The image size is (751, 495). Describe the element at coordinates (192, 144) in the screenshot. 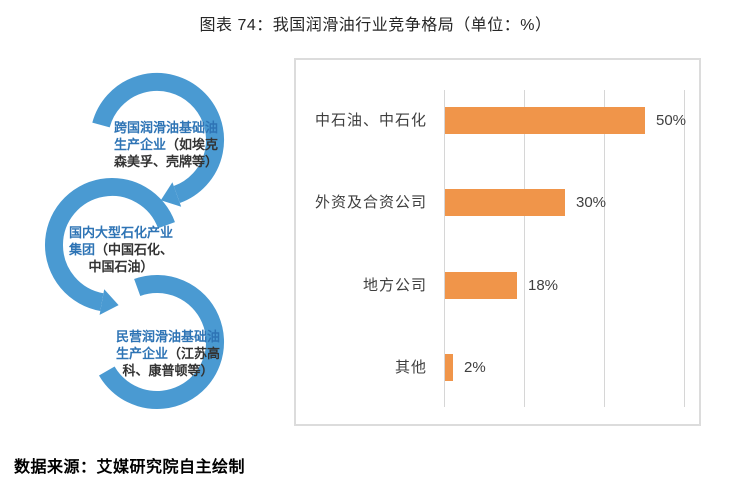

I see `cycle-node-text: （如埃克` at that location.